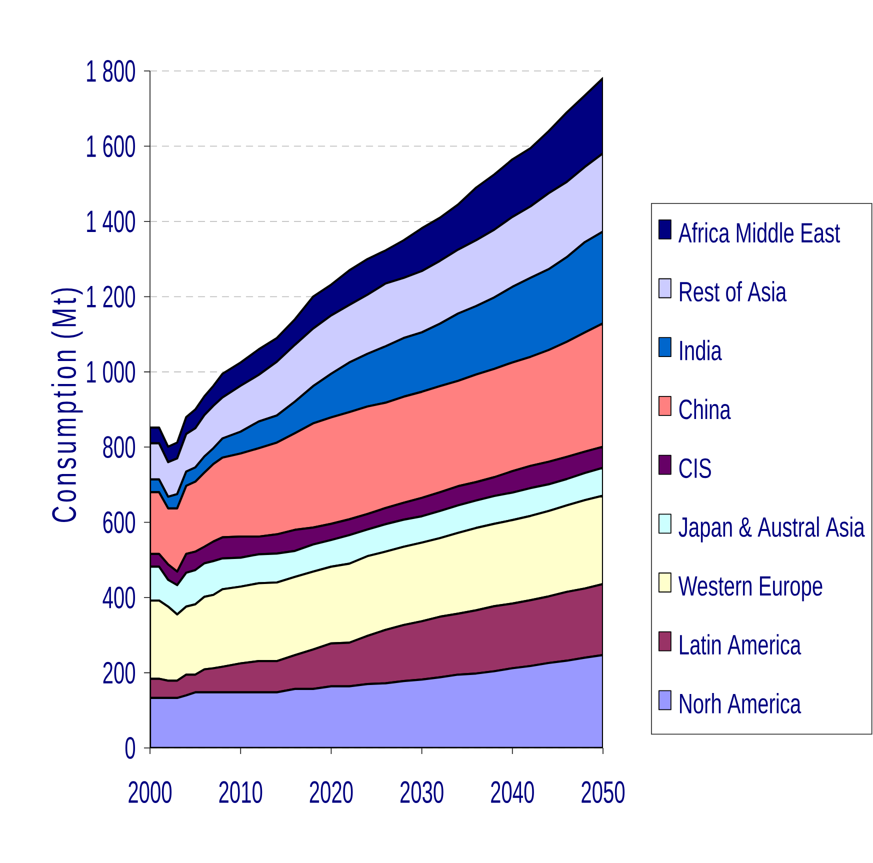  Describe the element at coordinates (422, 792) in the screenshot. I see `x-tick-label: 2030` at that location.